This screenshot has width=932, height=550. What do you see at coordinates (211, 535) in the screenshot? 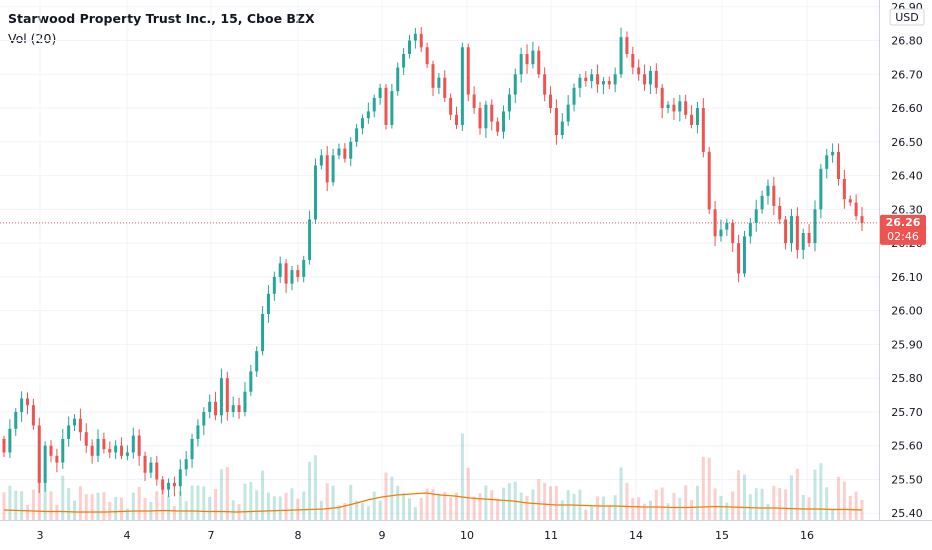
I see `time-tick-label: 7` at bounding box center [211, 535].